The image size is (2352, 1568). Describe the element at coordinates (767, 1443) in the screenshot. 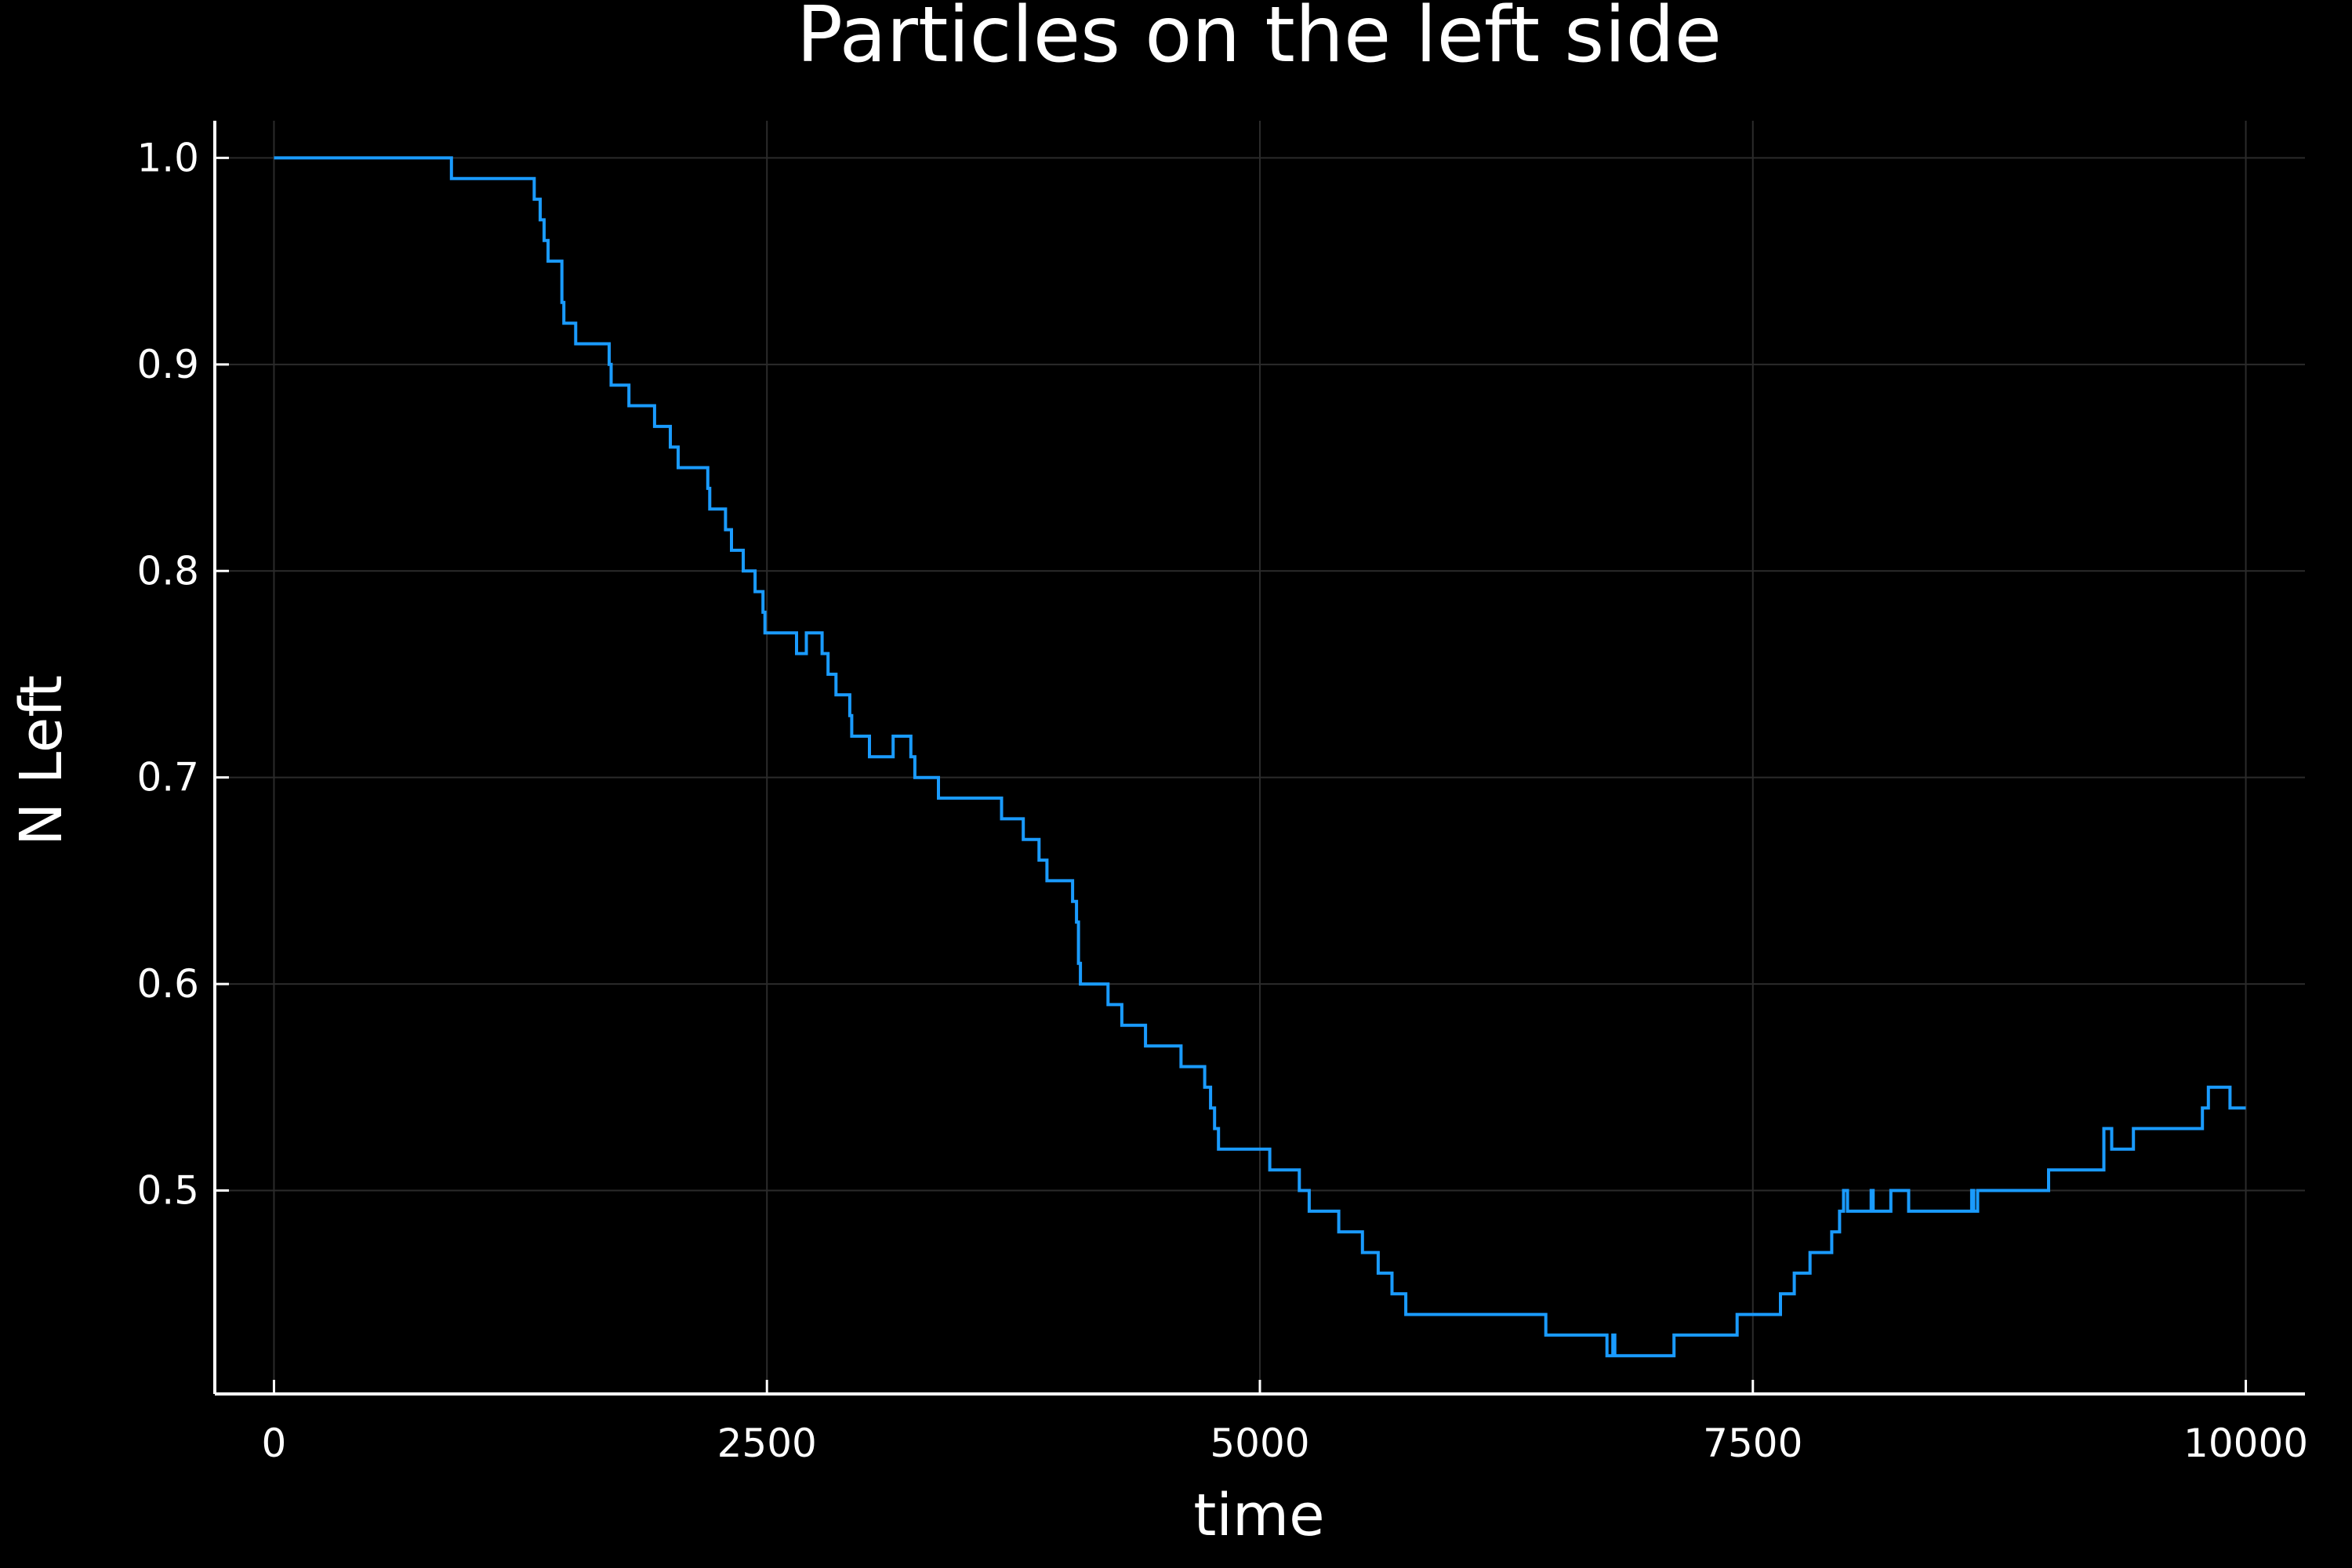

I see `x-tick-label: 2500` at that location.